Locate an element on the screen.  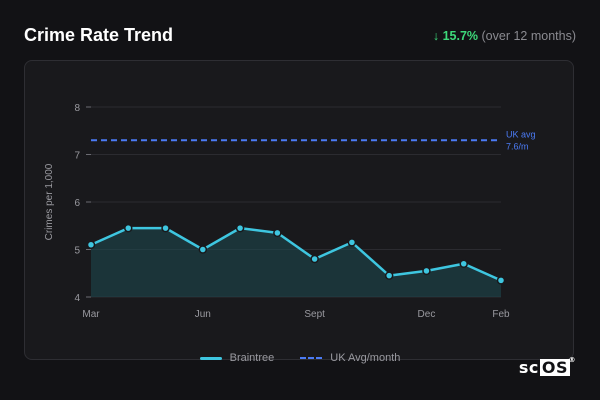
legend-swatch-series is located at coordinates (210, 358).